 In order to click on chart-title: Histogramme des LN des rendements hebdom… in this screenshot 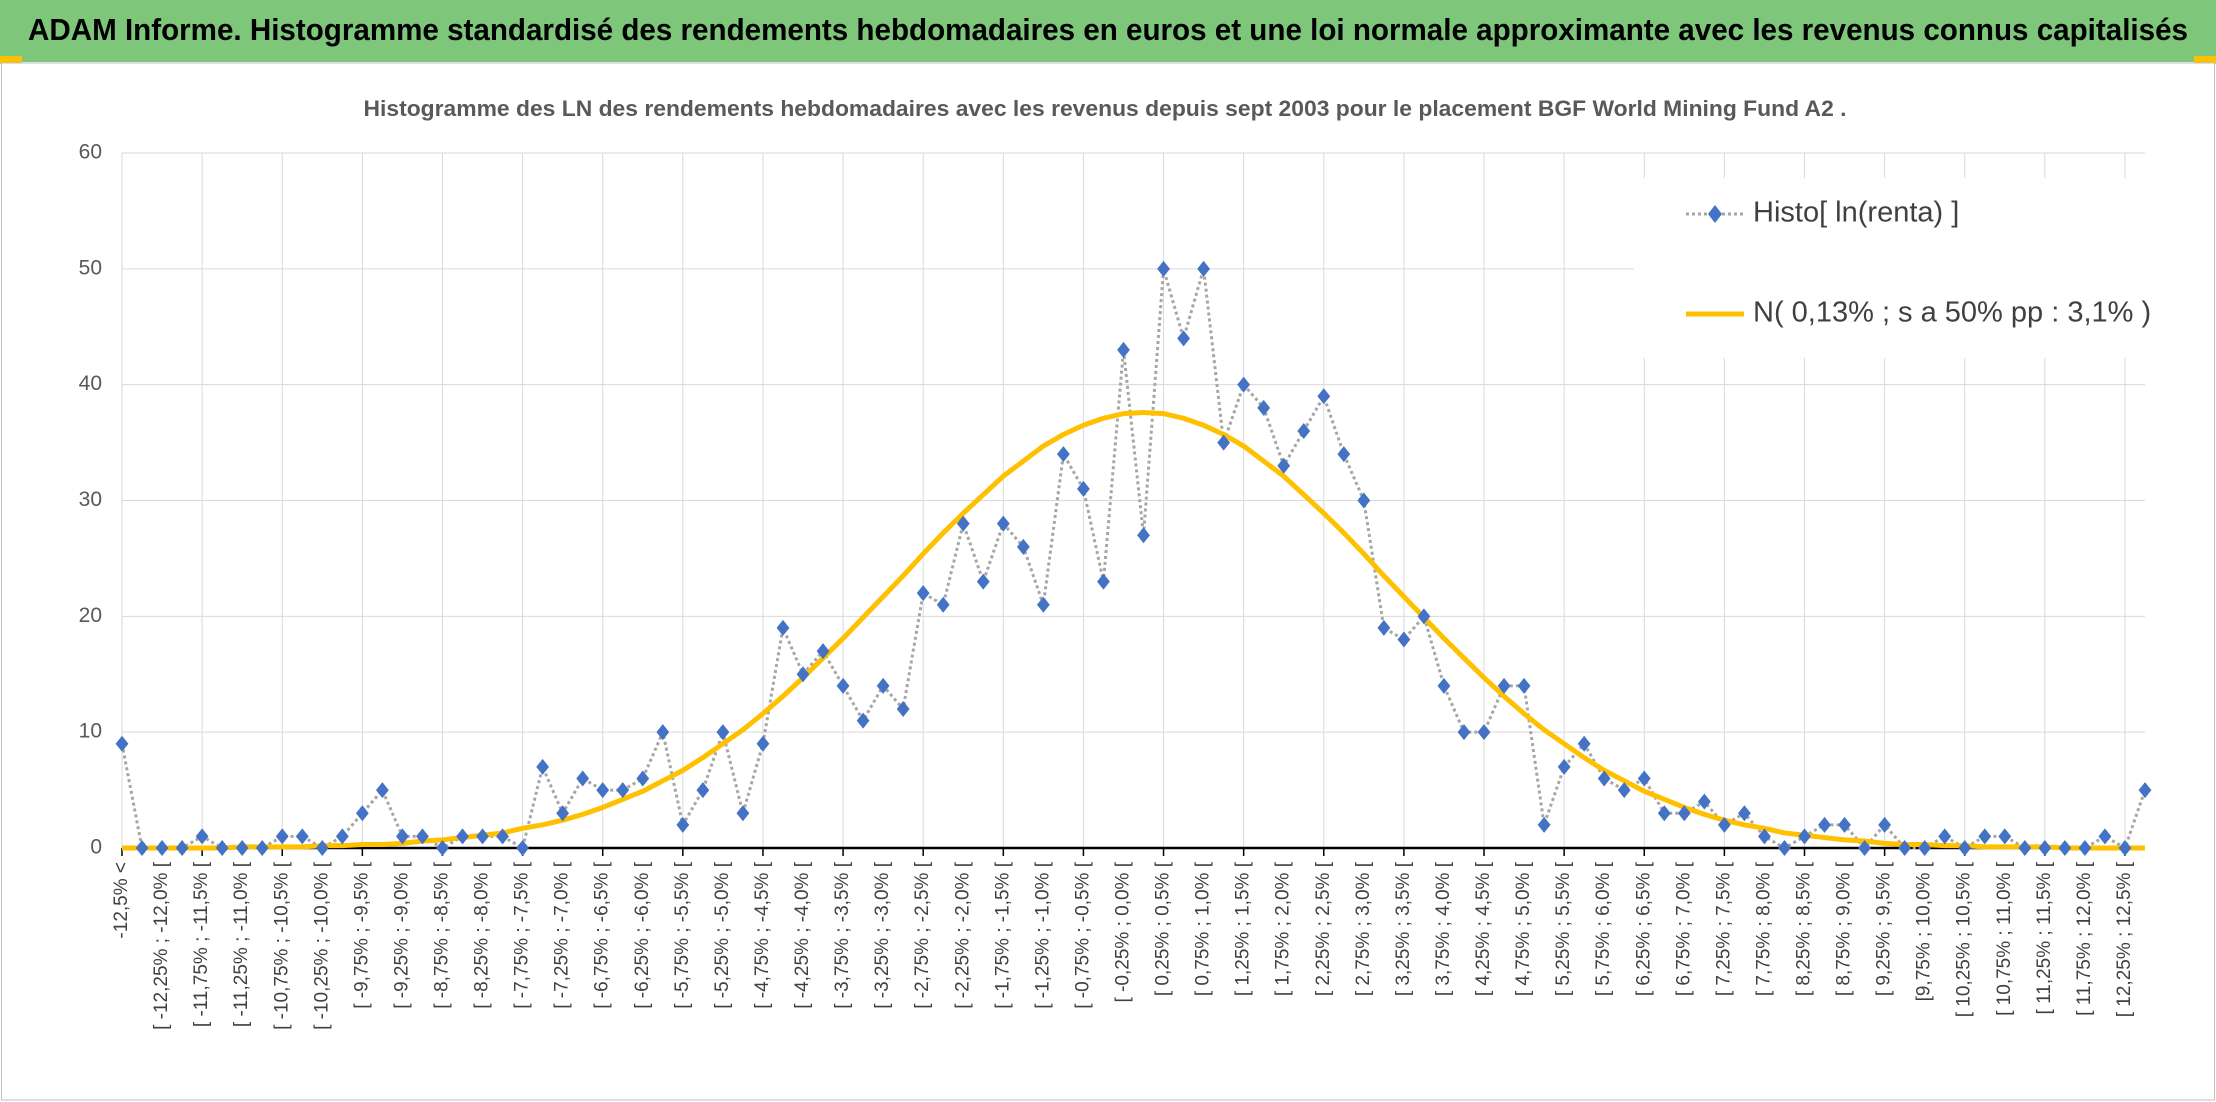, I will do `click(1105, 108)`.